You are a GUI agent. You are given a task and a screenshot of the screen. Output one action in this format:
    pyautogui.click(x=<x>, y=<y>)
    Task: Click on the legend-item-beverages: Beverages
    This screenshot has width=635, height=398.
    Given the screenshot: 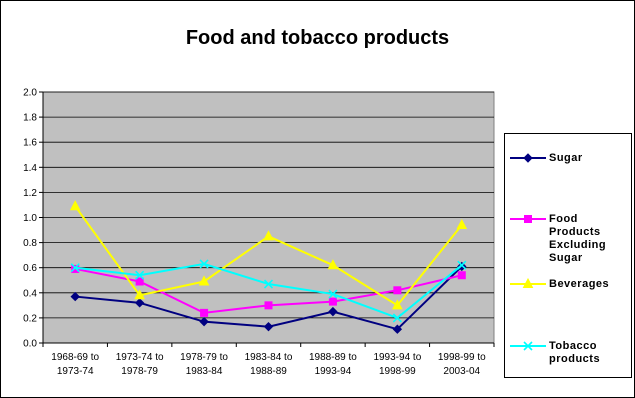 What is the action you would take?
    pyautogui.click(x=569, y=284)
    